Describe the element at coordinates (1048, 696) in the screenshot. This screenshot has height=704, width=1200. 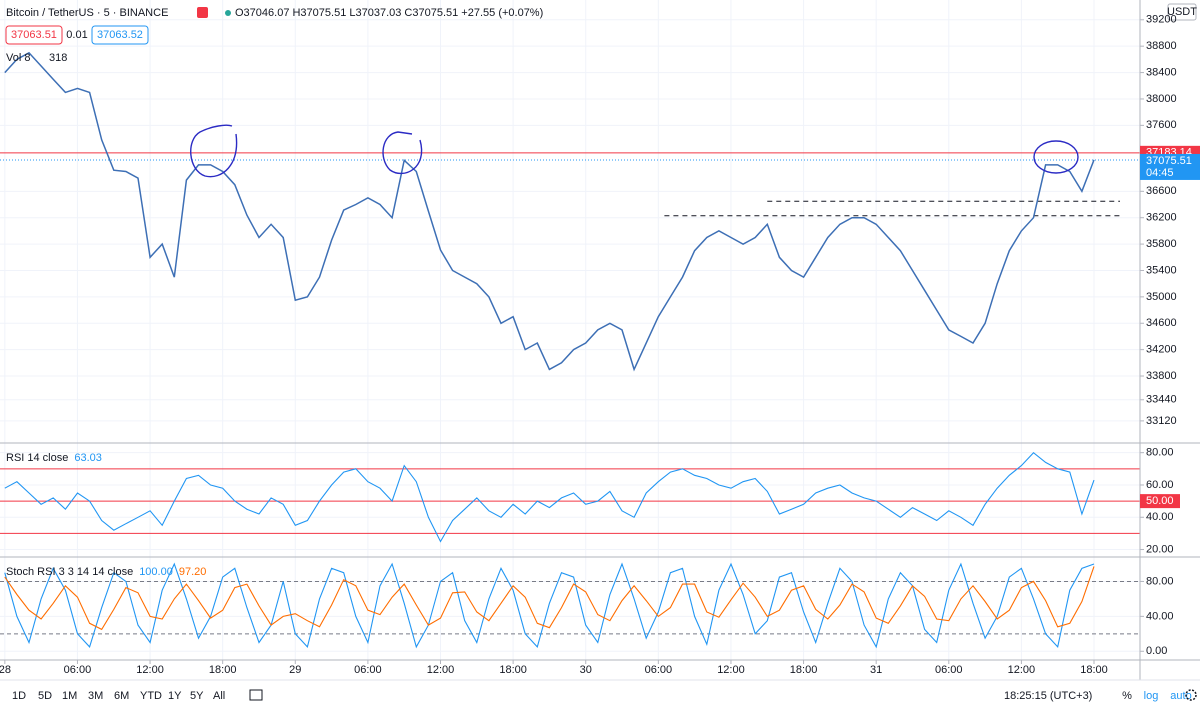
I see `clock: 18:25:15 (UTC+3)` at that location.